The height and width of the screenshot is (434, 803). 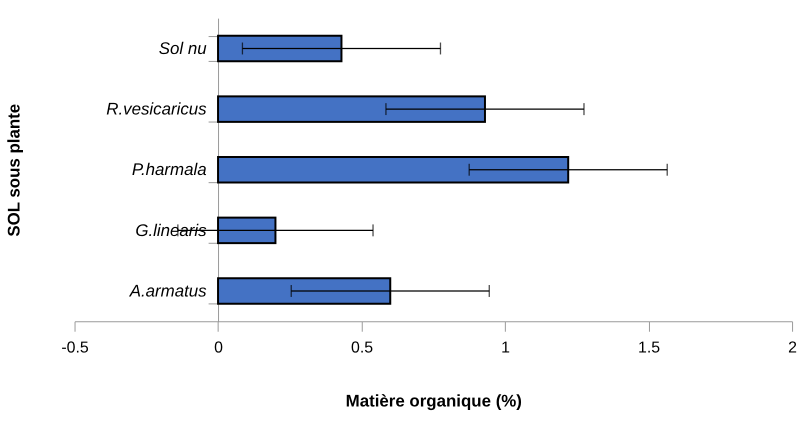 What do you see at coordinates (793, 348) in the screenshot?
I see `x-tick-label: 2` at bounding box center [793, 348].